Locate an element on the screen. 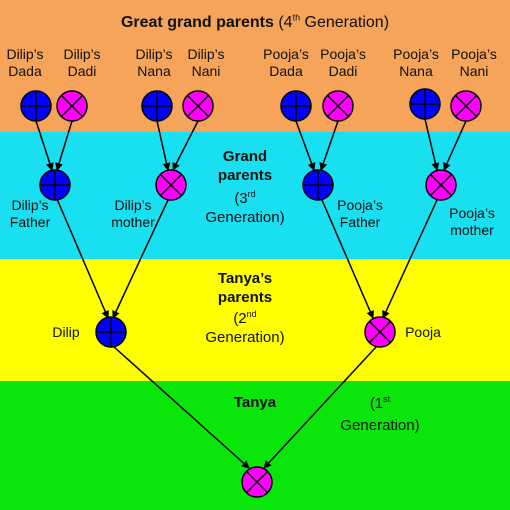  arrow-dilips-dada-to-father is located at coordinates (44, 145).